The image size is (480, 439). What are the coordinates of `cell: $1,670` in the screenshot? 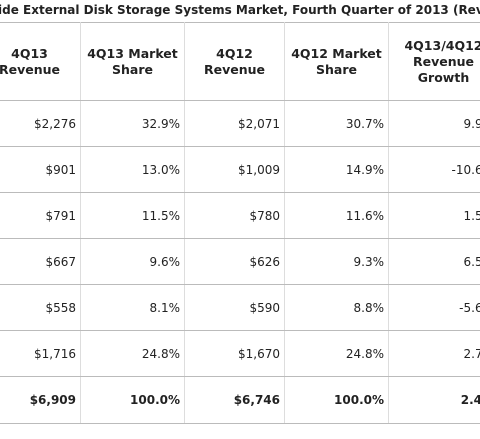 It's located at (234, 353).